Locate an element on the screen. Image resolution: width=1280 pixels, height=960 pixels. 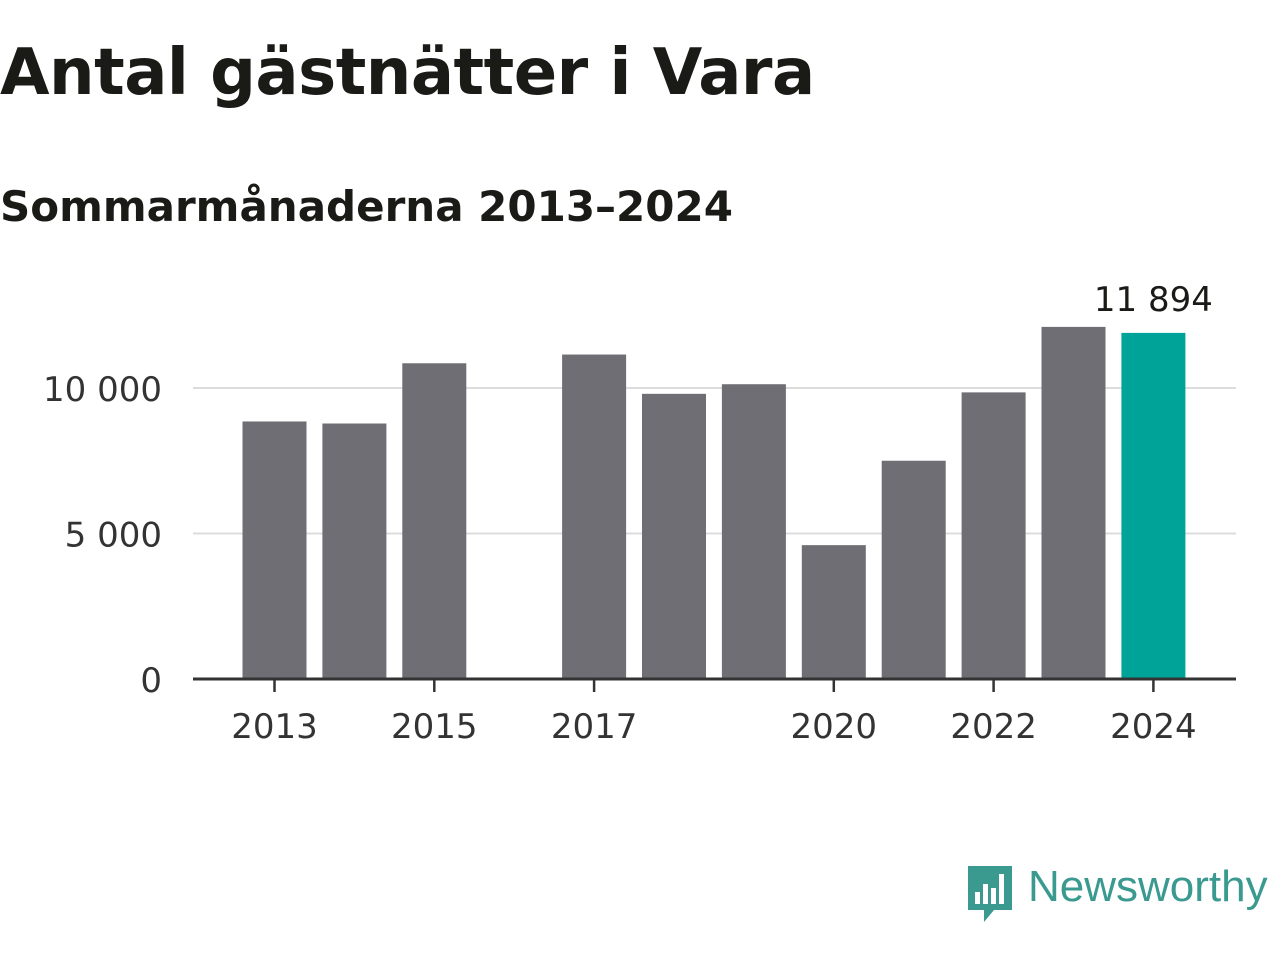
bar-2022 is located at coordinates (993, 535).